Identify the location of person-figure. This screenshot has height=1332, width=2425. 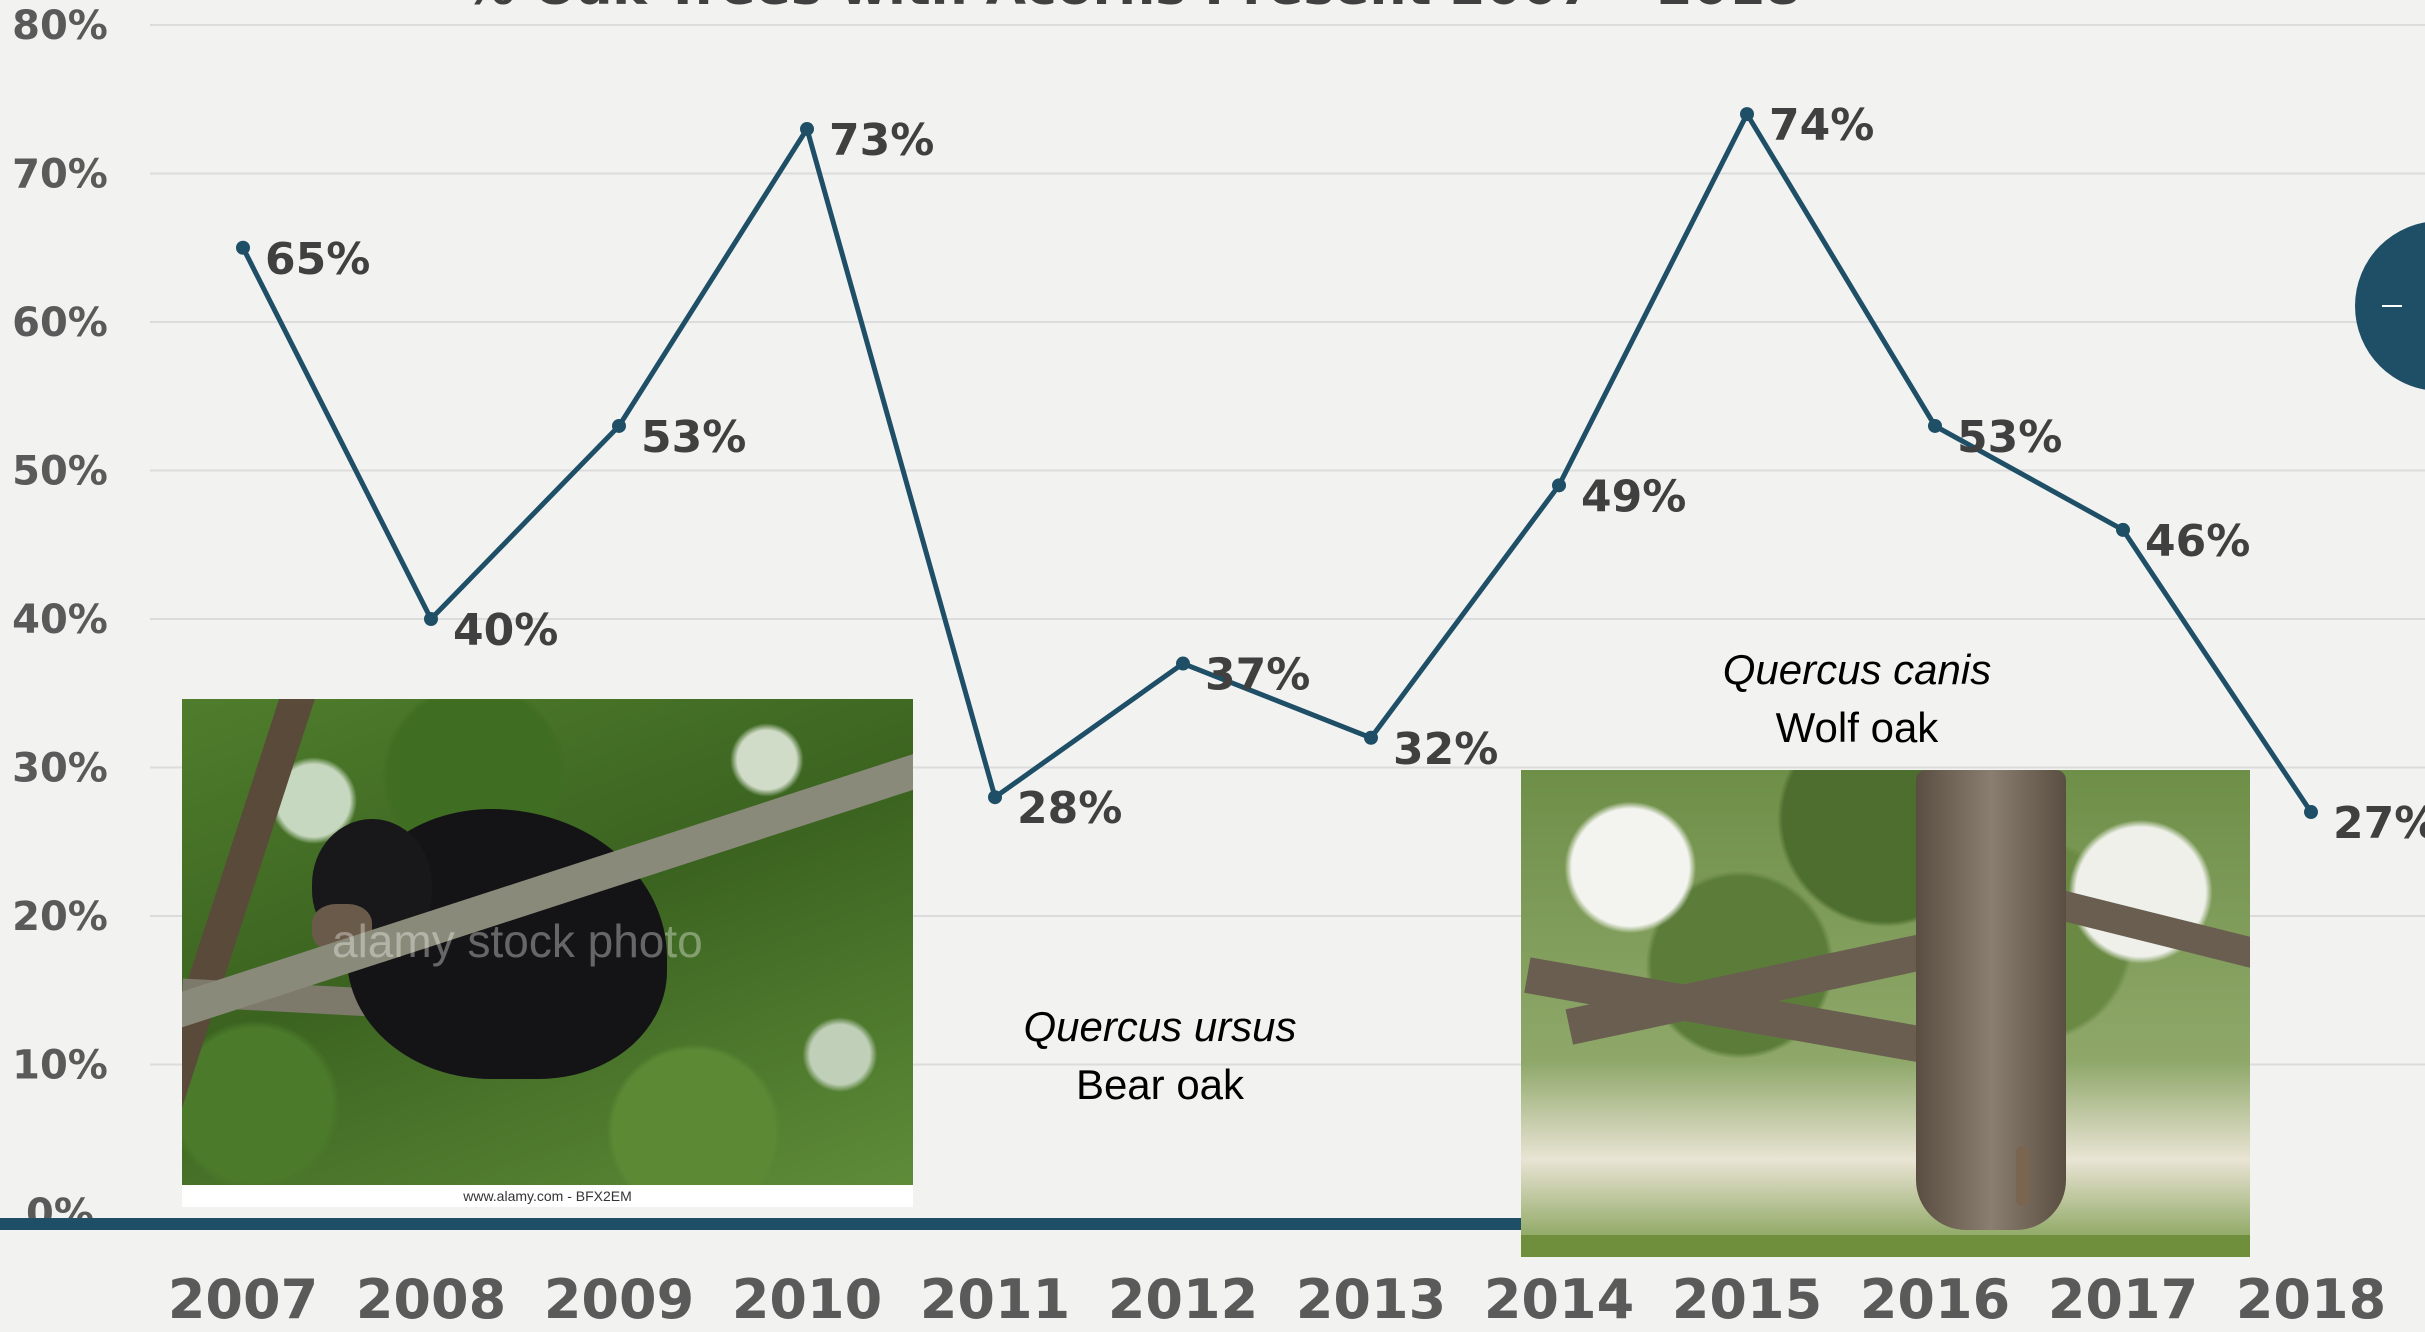
(2023, 1176).